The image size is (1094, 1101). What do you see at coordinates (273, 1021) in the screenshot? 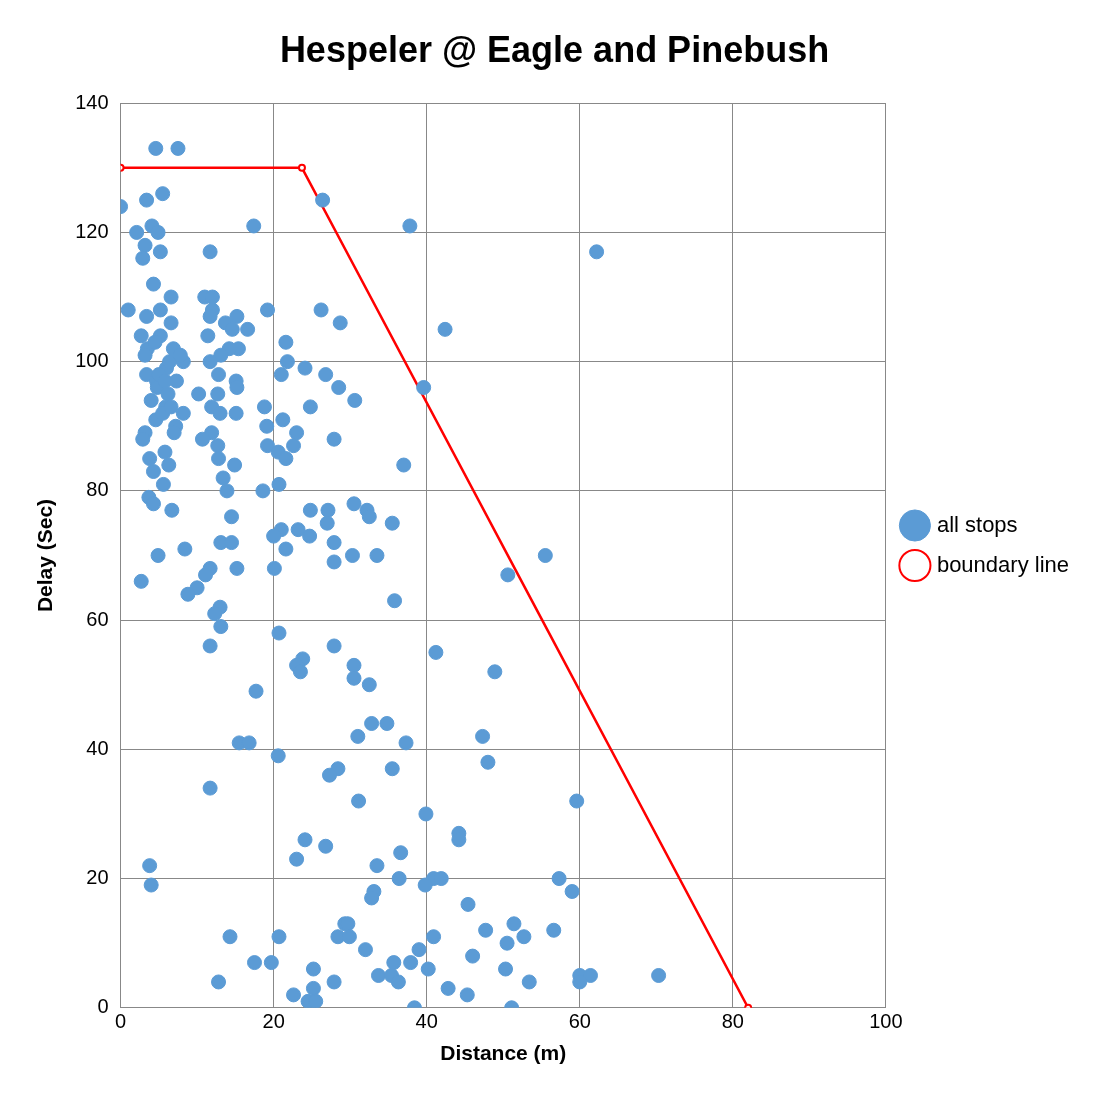
I see `x-tick-label: 20` at bounding box center [273, 1021].